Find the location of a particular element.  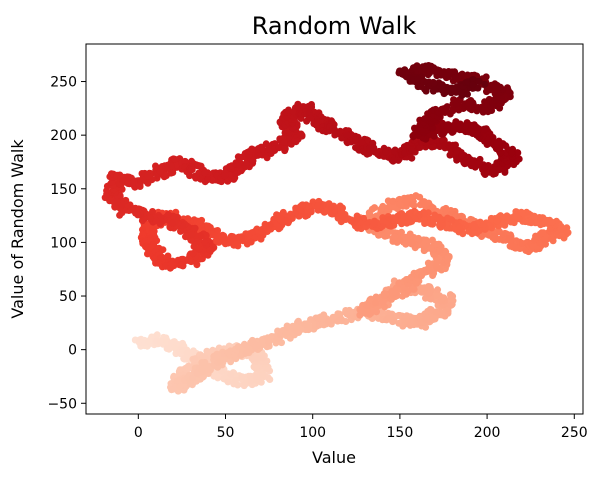

x-axis: 0 50 100 150 200 250 is located at coordinates (361, 427).